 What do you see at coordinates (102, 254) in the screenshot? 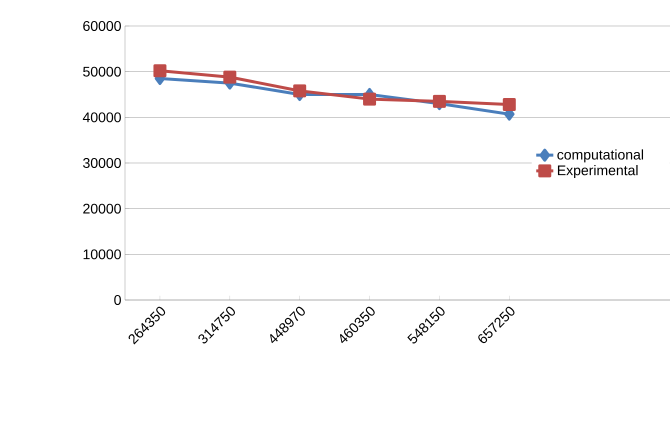
I see `y-tick-label: 10000` at bounding box center [102, 254].